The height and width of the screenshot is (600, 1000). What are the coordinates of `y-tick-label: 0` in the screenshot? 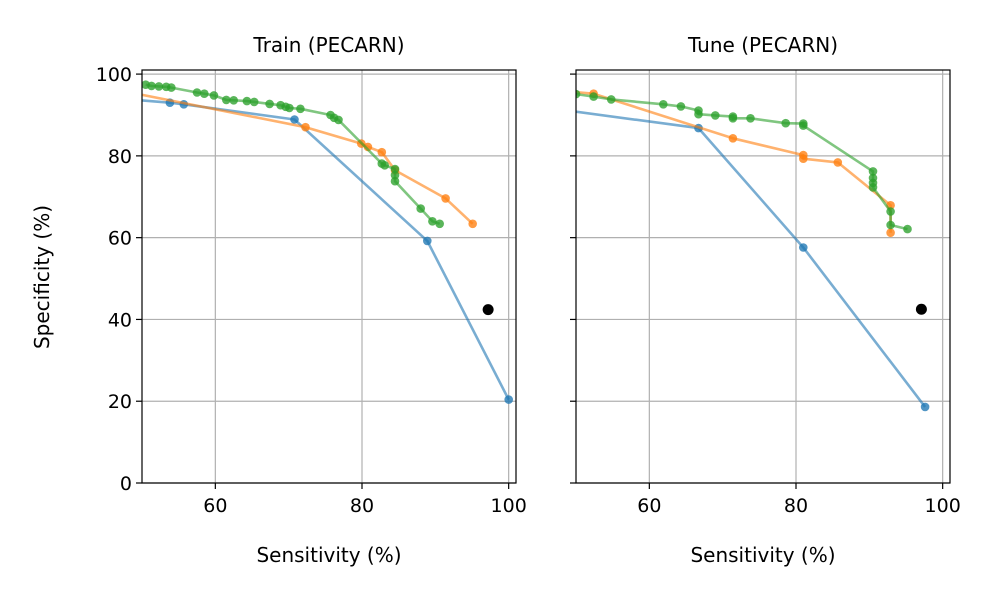 It's located at (126, 484).